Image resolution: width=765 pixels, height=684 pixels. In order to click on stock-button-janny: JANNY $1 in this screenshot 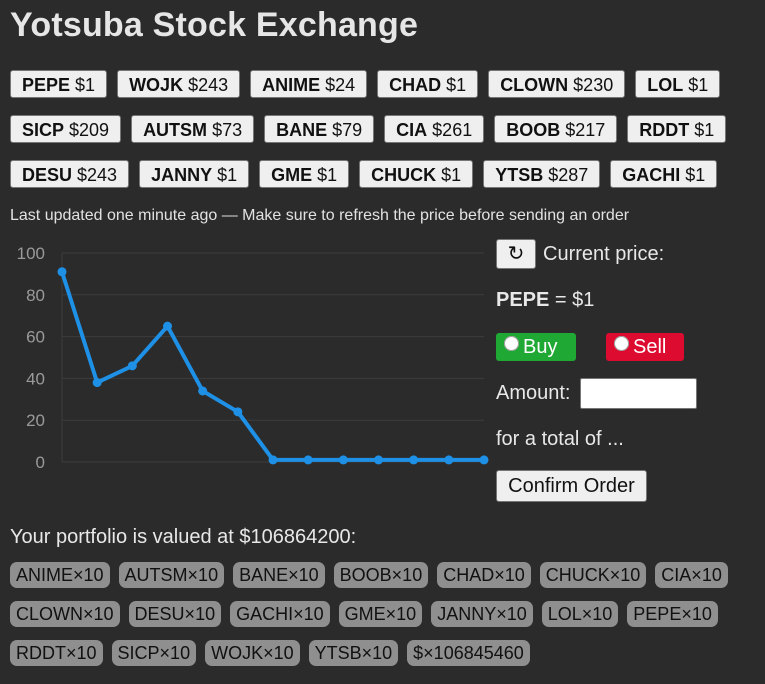, I will do `click(194, 174)`.